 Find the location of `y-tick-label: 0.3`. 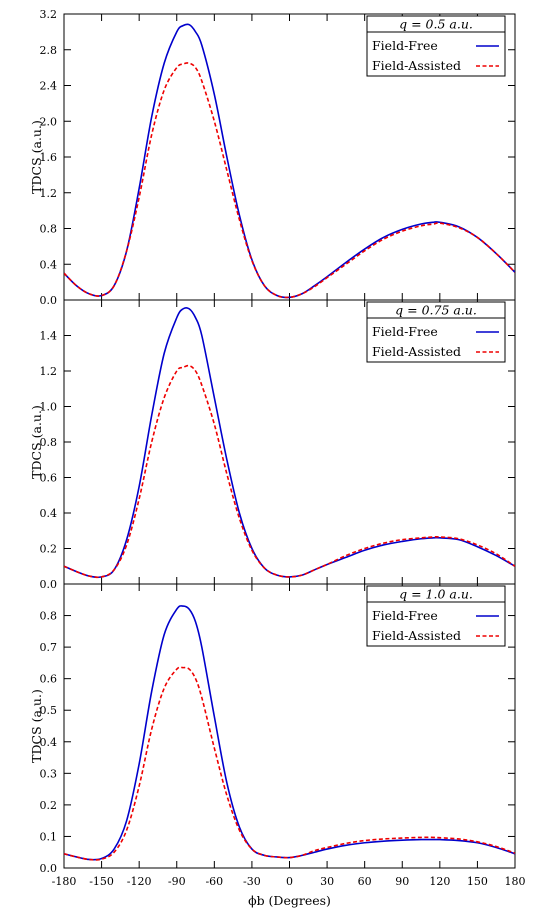

y-tick-label: 0.3 is located at coordinates (49, 773).